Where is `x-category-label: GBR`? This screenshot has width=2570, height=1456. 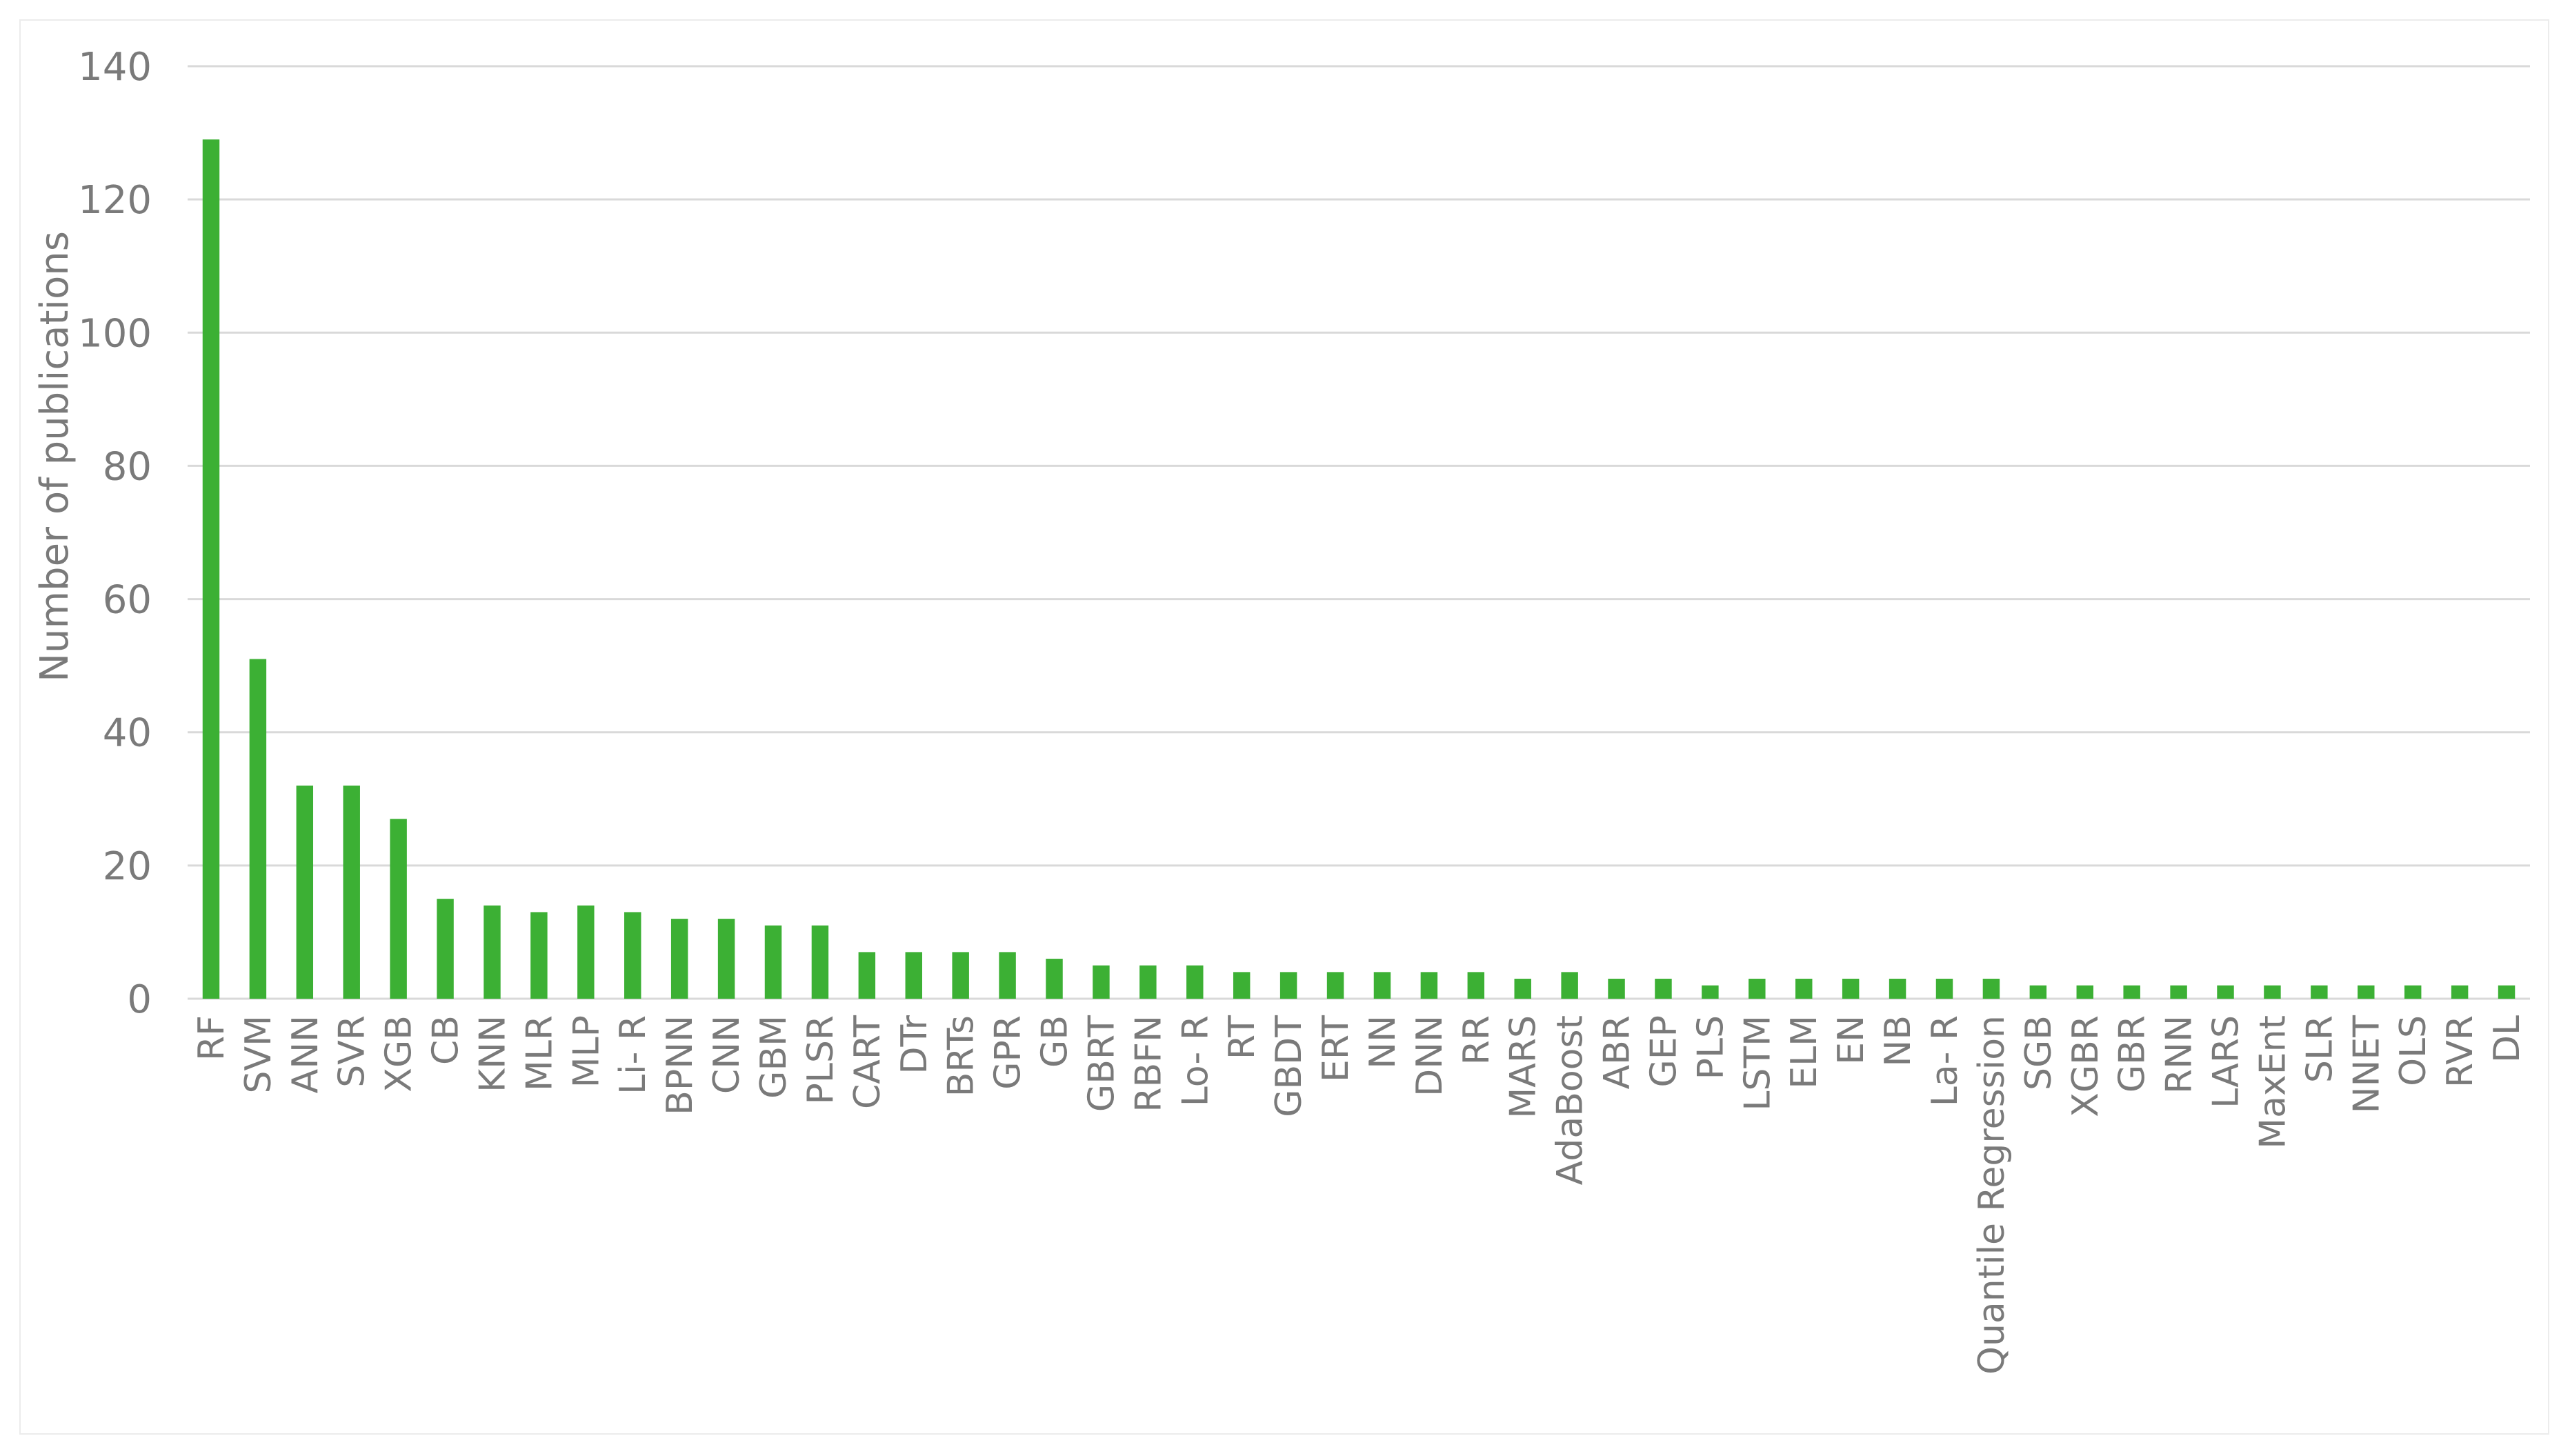
x-category-label: GBR is located at coordinates (2132, 1054).